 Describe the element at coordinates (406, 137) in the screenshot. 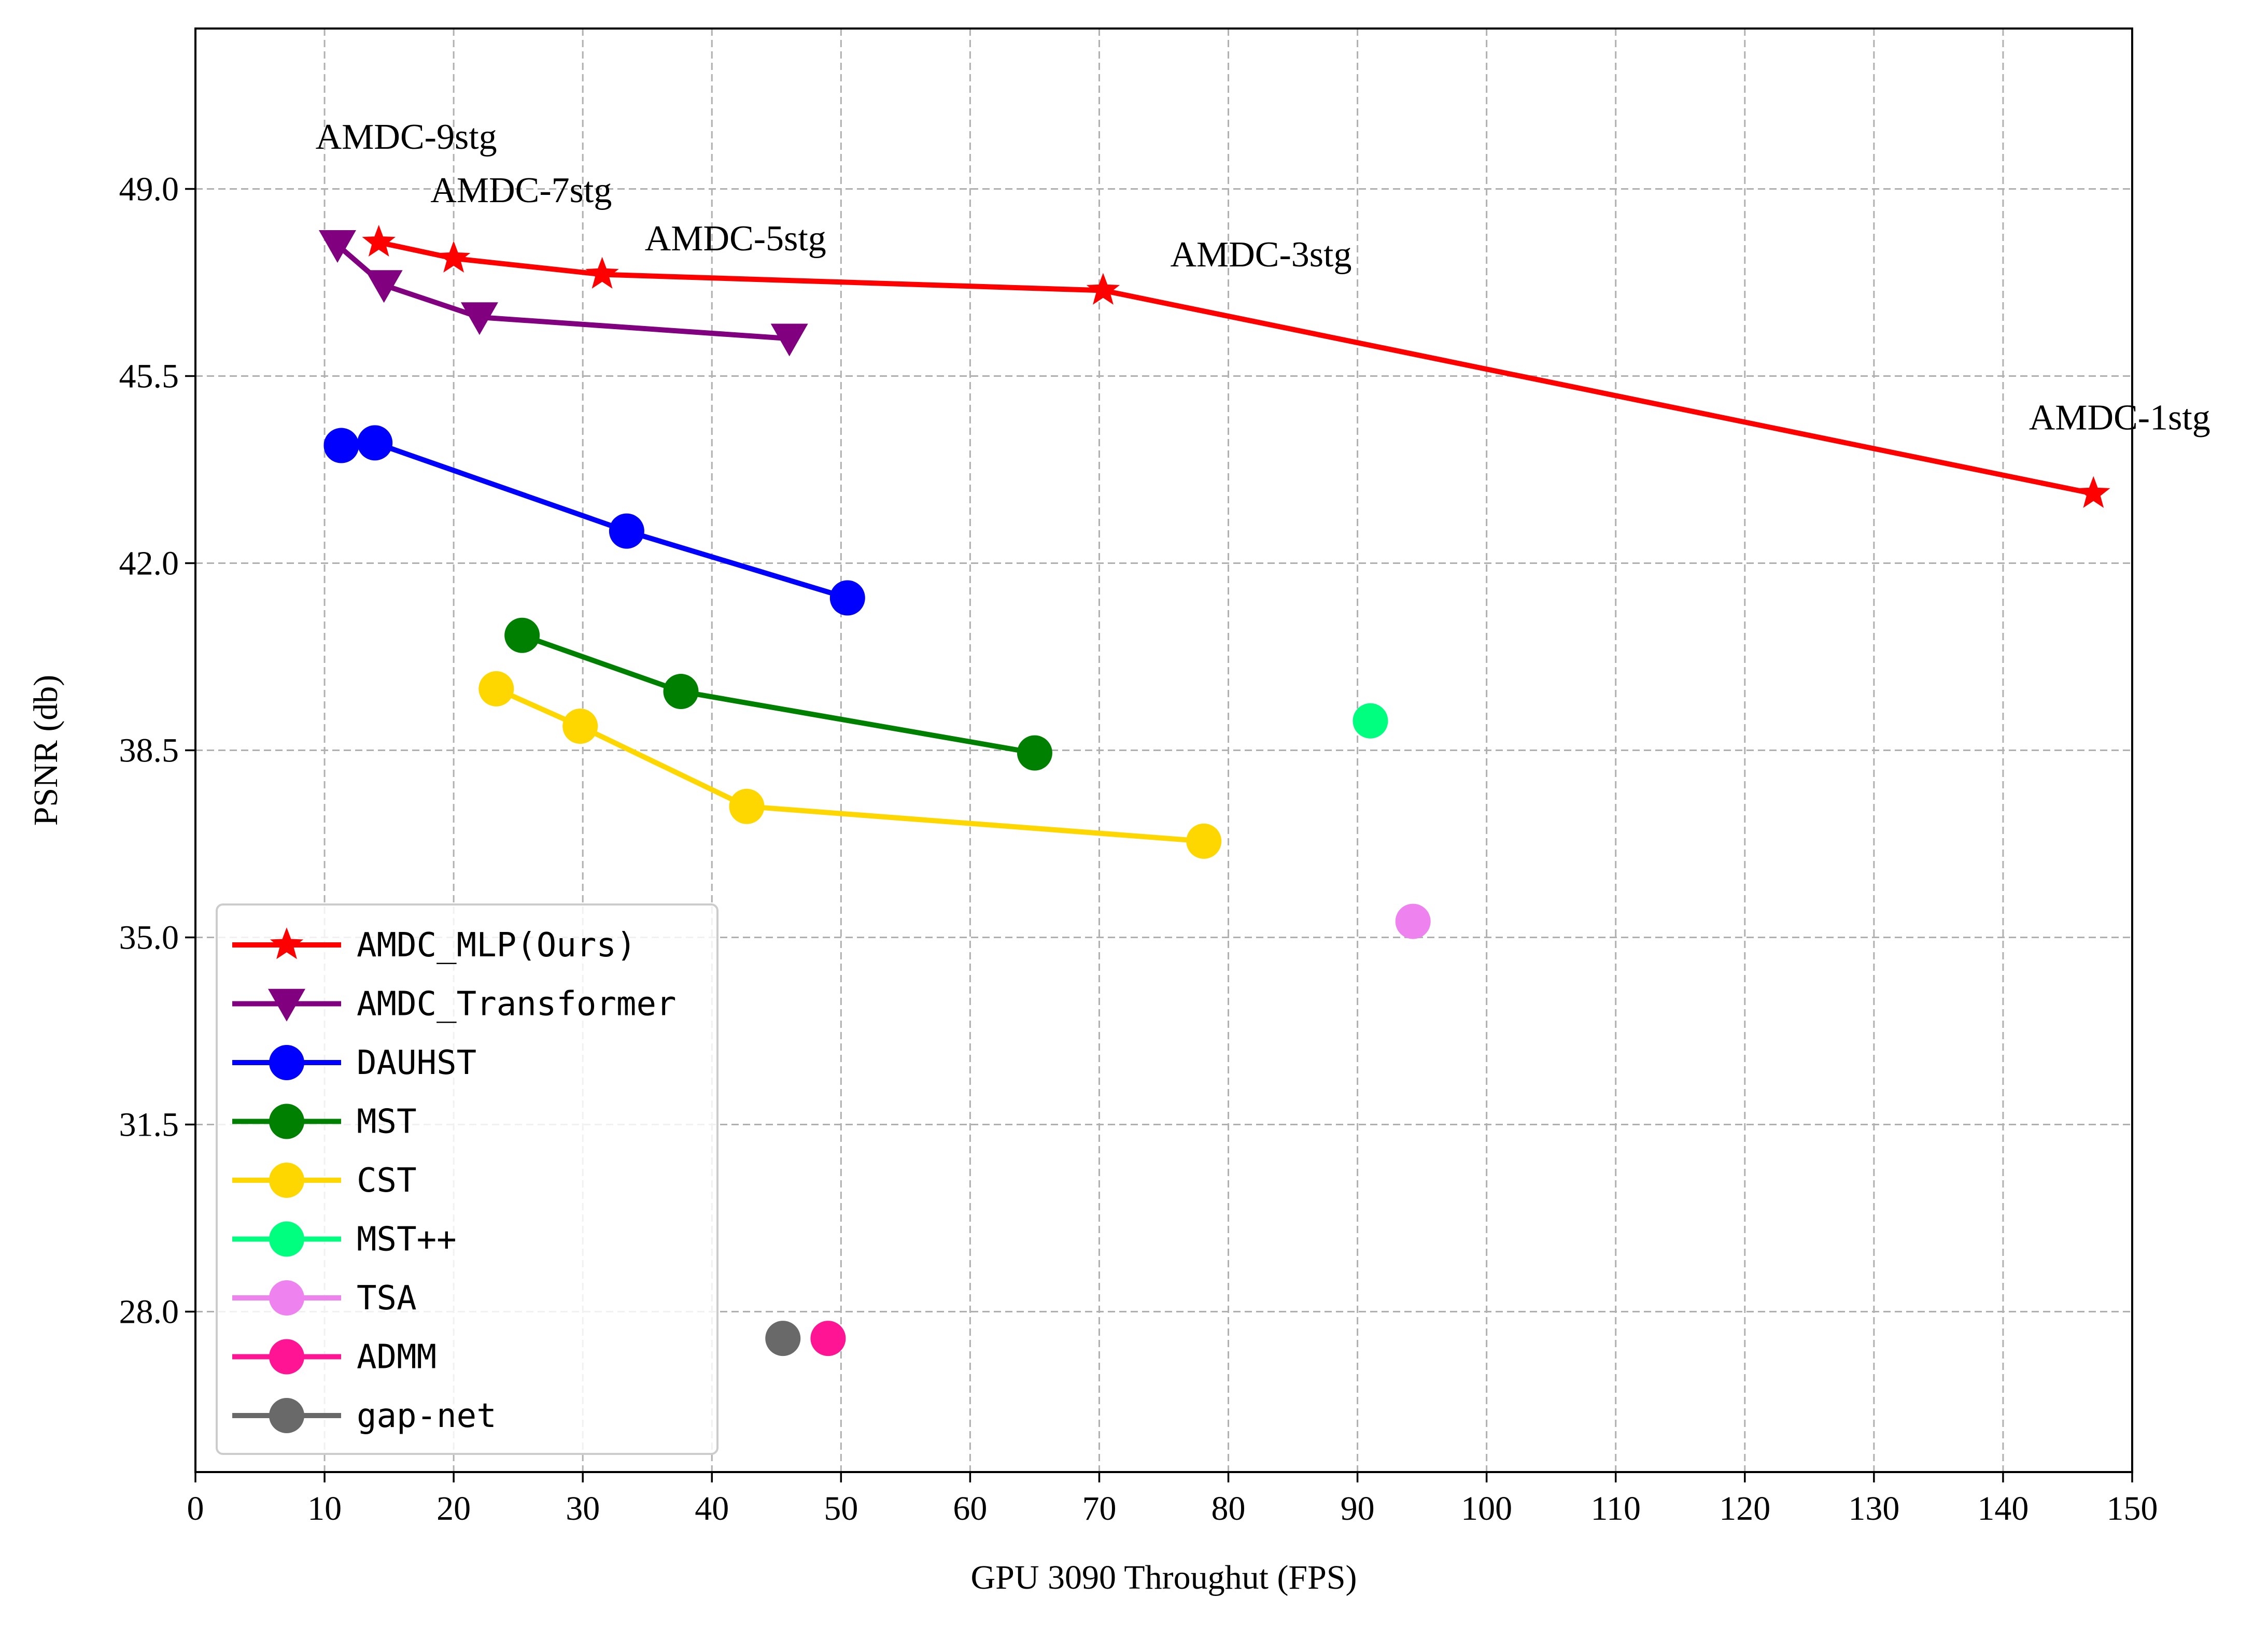

I see `annotation-label: AMDC-9stg` at that location.